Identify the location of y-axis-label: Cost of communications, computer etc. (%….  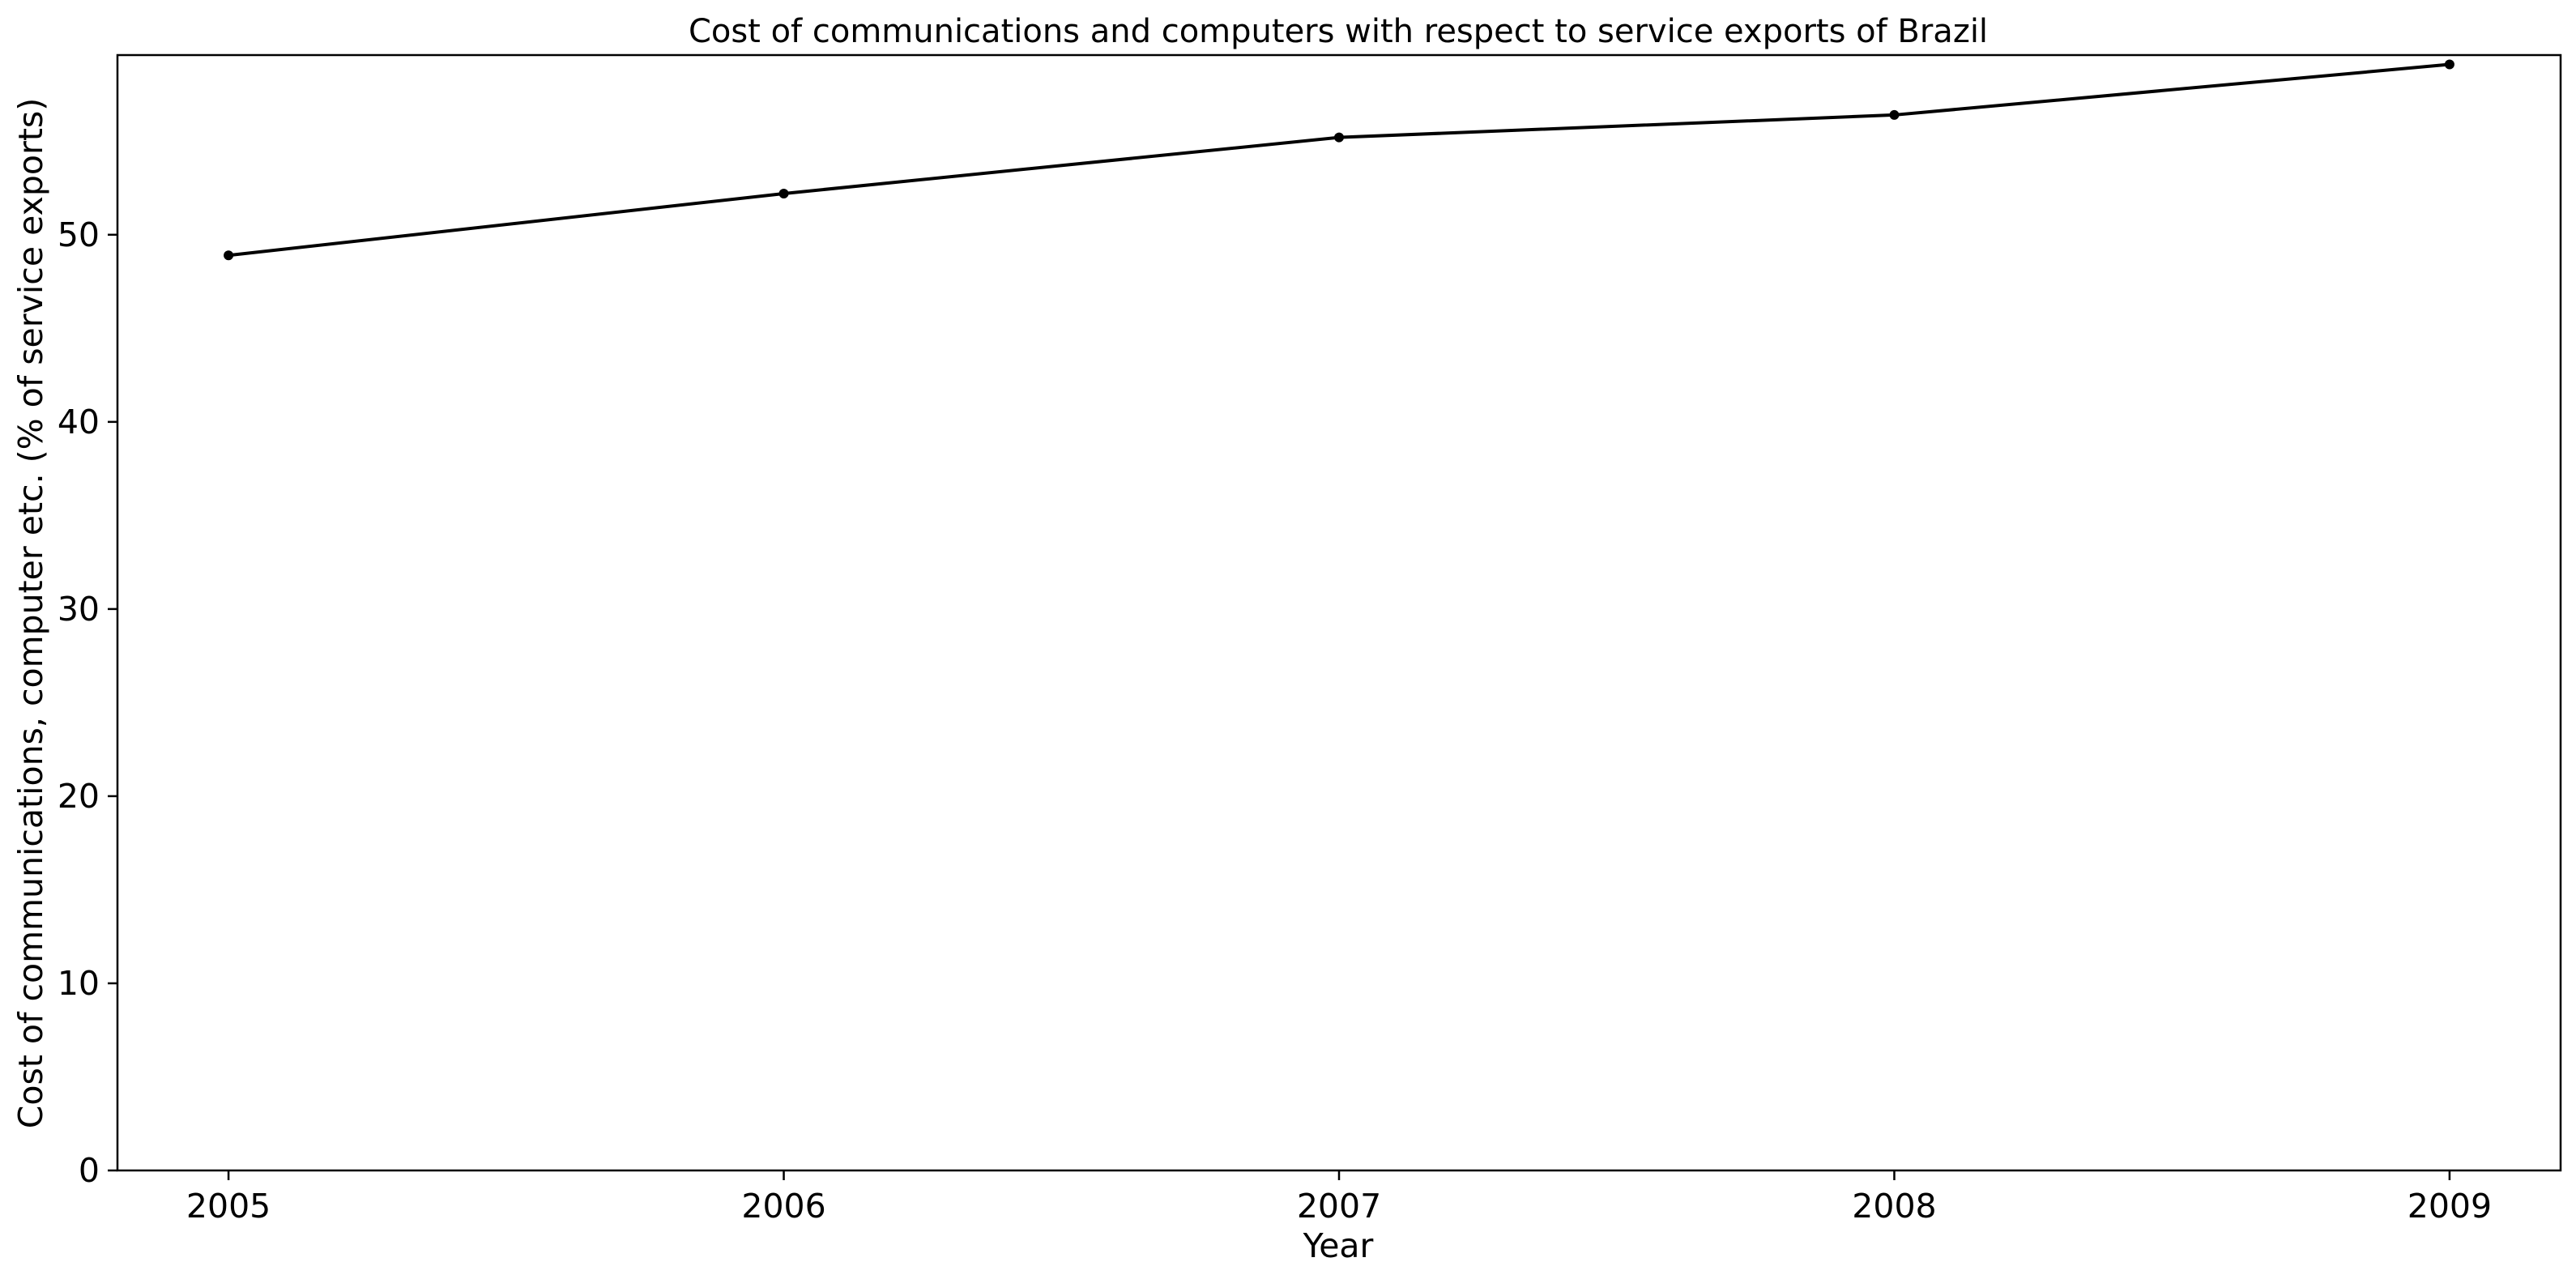
(31, 613).